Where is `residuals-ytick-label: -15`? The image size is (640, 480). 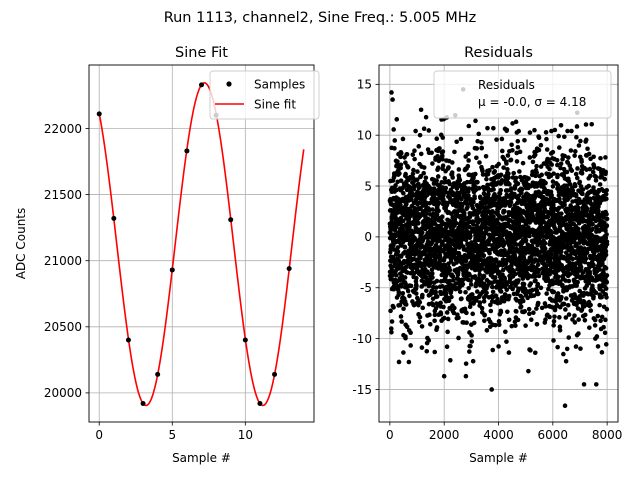
residuals-ytick-label: -15 is located at coordinates (362, 390).